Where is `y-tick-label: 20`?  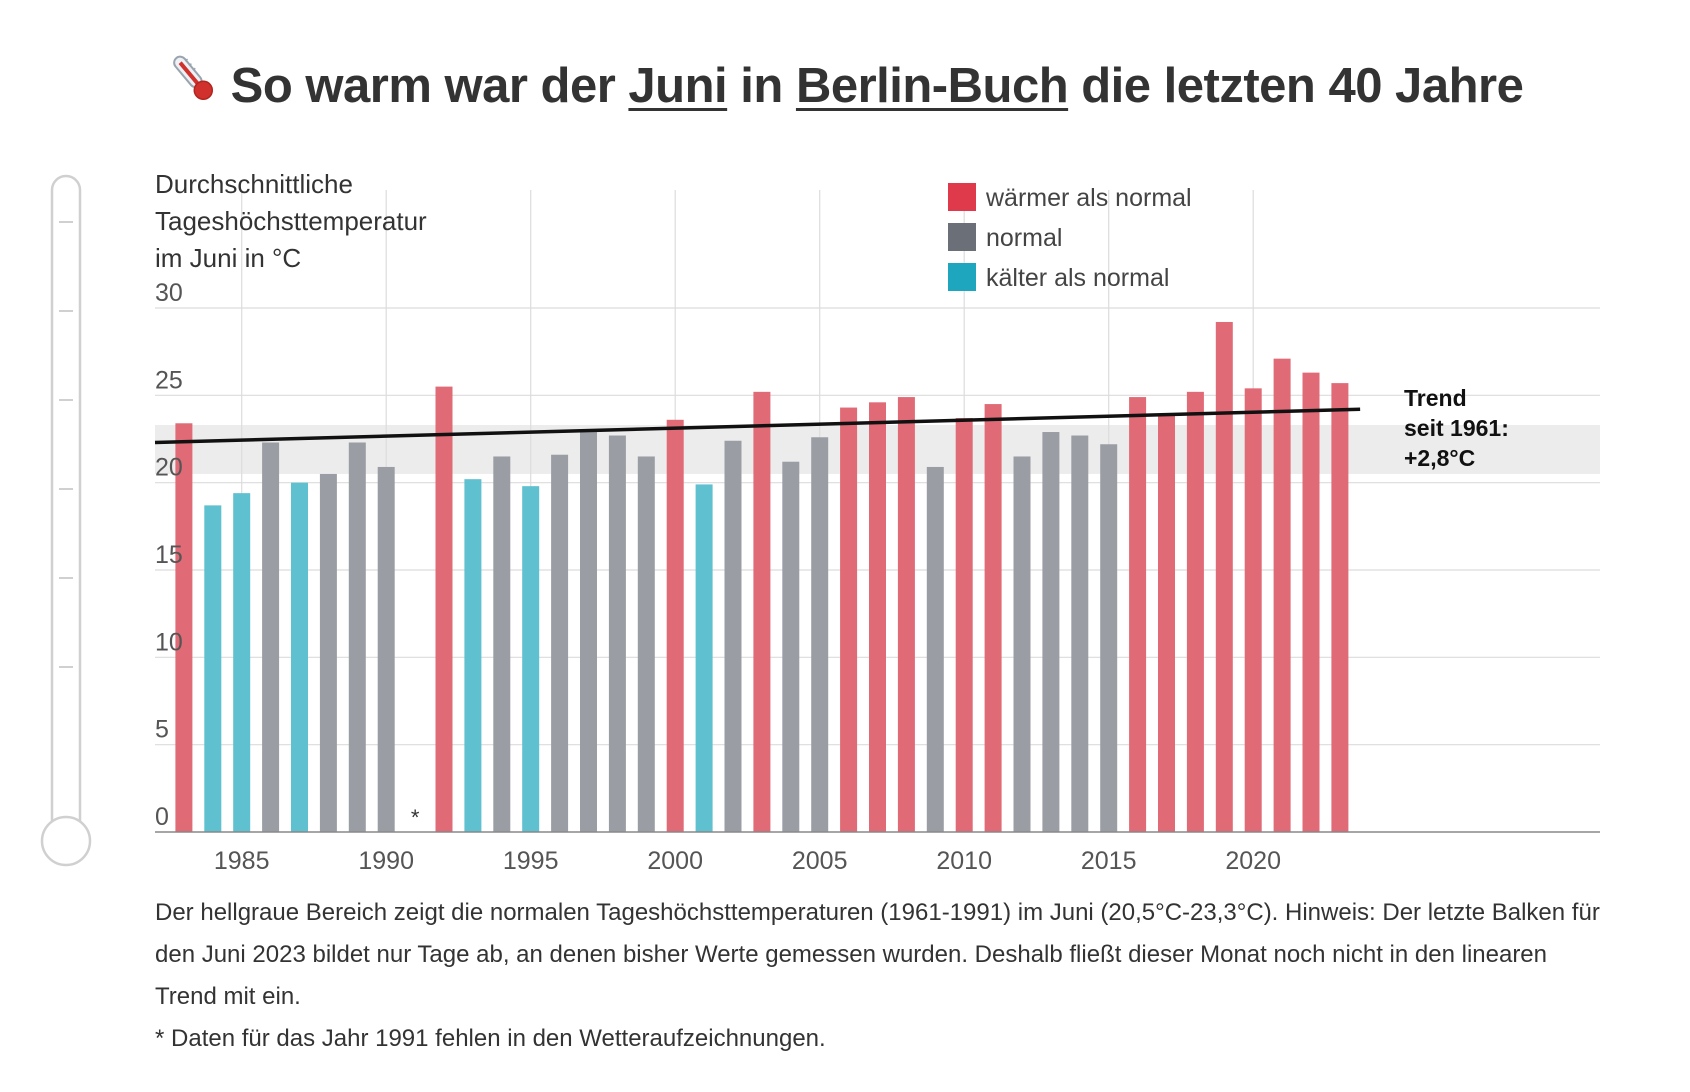
y-tick-label: 20 is located at coordinates (169, 468).